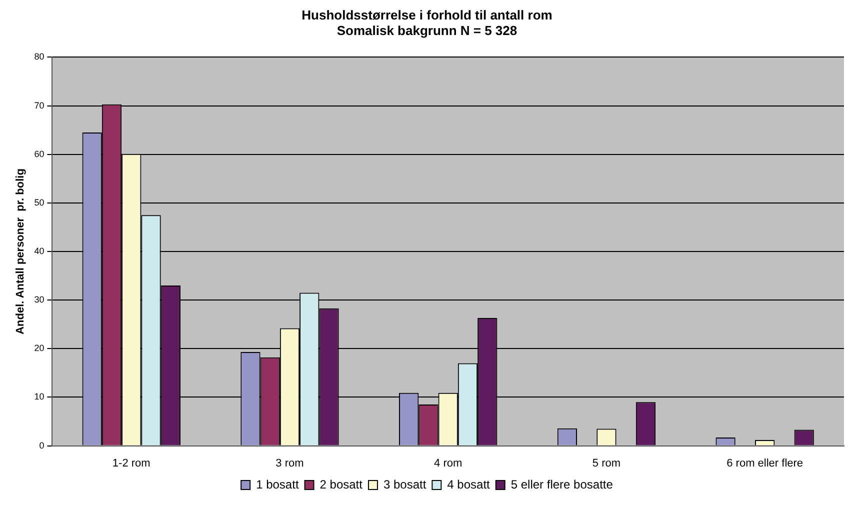 The width and height of the screenshot is (850, 505). I want to click on y-tick-label: 80, so click(39, 57).